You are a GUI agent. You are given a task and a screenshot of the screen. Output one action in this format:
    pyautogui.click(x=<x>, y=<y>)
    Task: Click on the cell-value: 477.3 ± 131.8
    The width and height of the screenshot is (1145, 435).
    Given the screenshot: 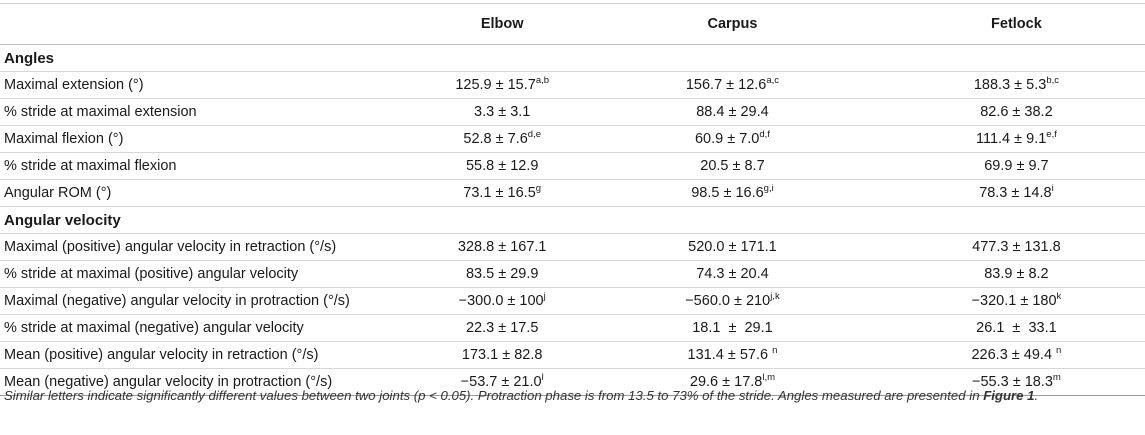 What is the action you would take?
    pyautogui.click(x=1016, y=247)
    